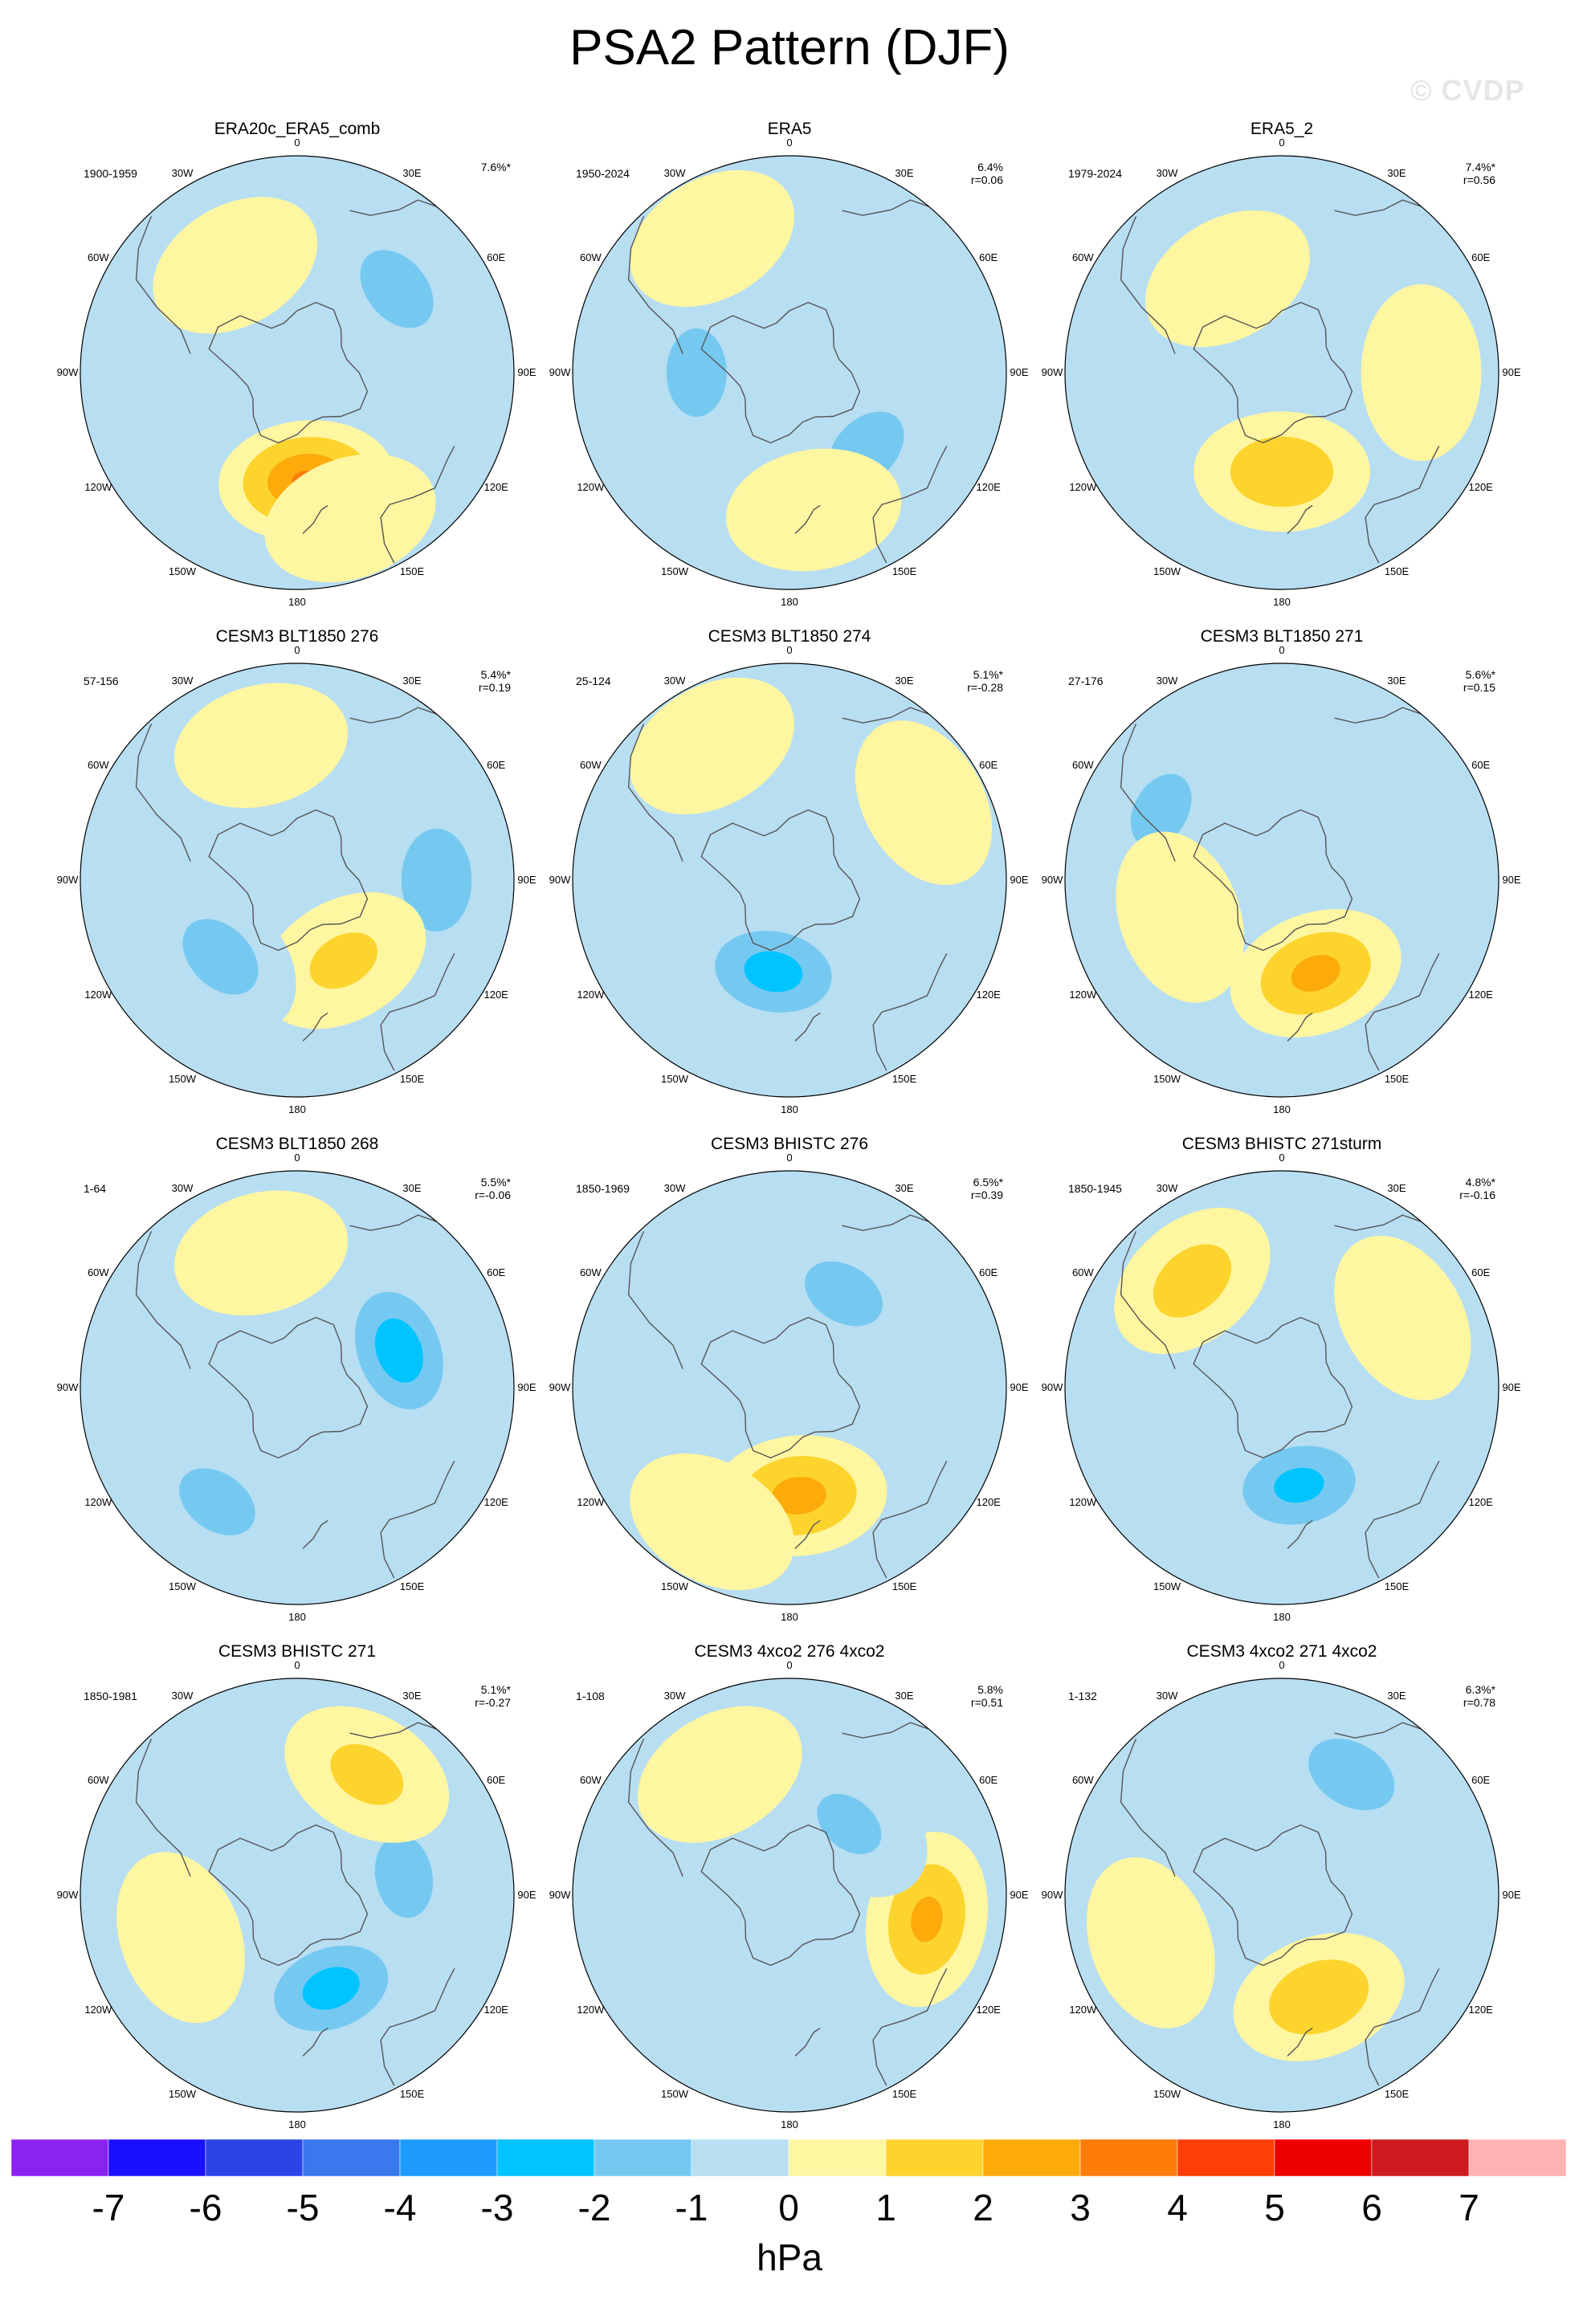 The height and width of the screenshot is (2324, 1579). I want to click on colorbar-tick-label: 0, so click(788, 2208).